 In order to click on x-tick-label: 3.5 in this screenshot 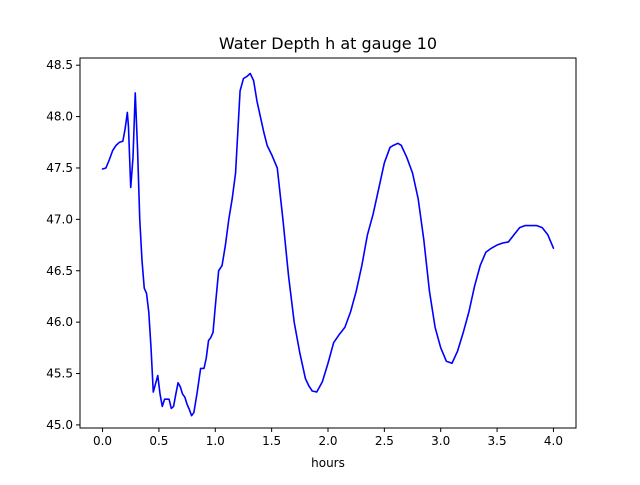, I will do `click(497, 441)`.